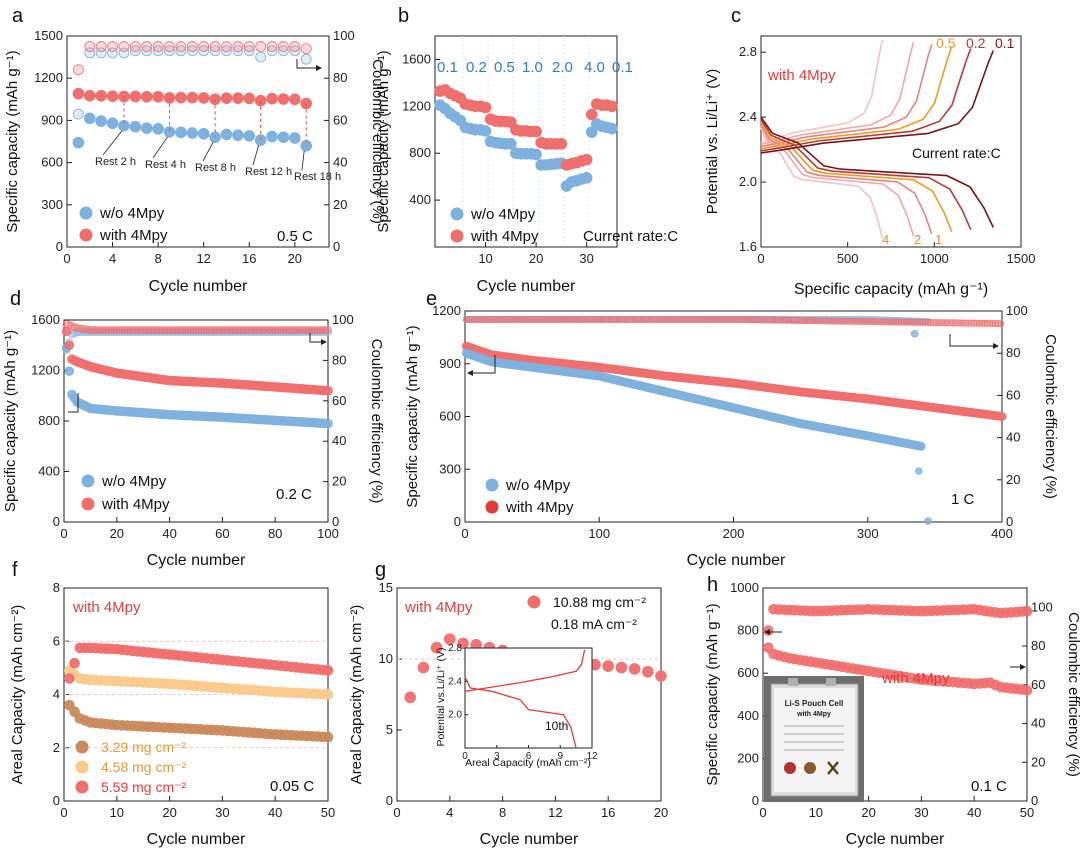  What do you see at coordinates (661, 812) in the screenshot?
I see `x-tick-label: 20` at bounding box center [661, 812].